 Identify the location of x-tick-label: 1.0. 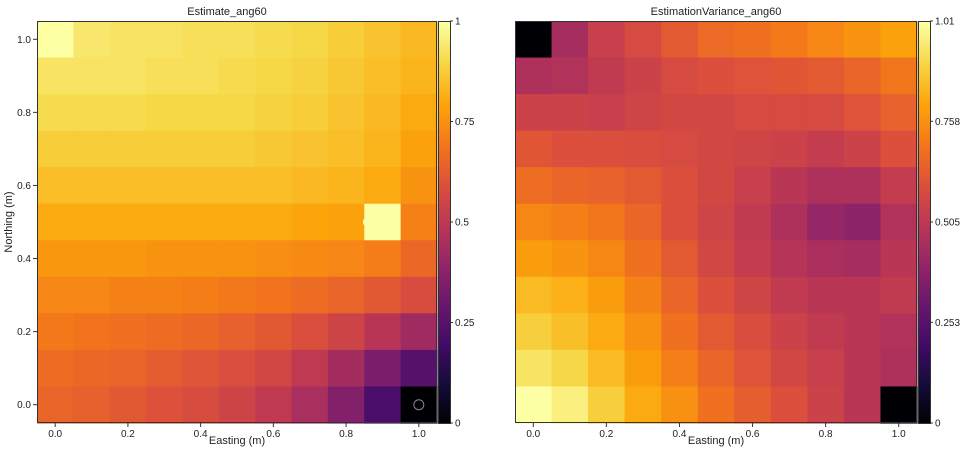
(899, 434).